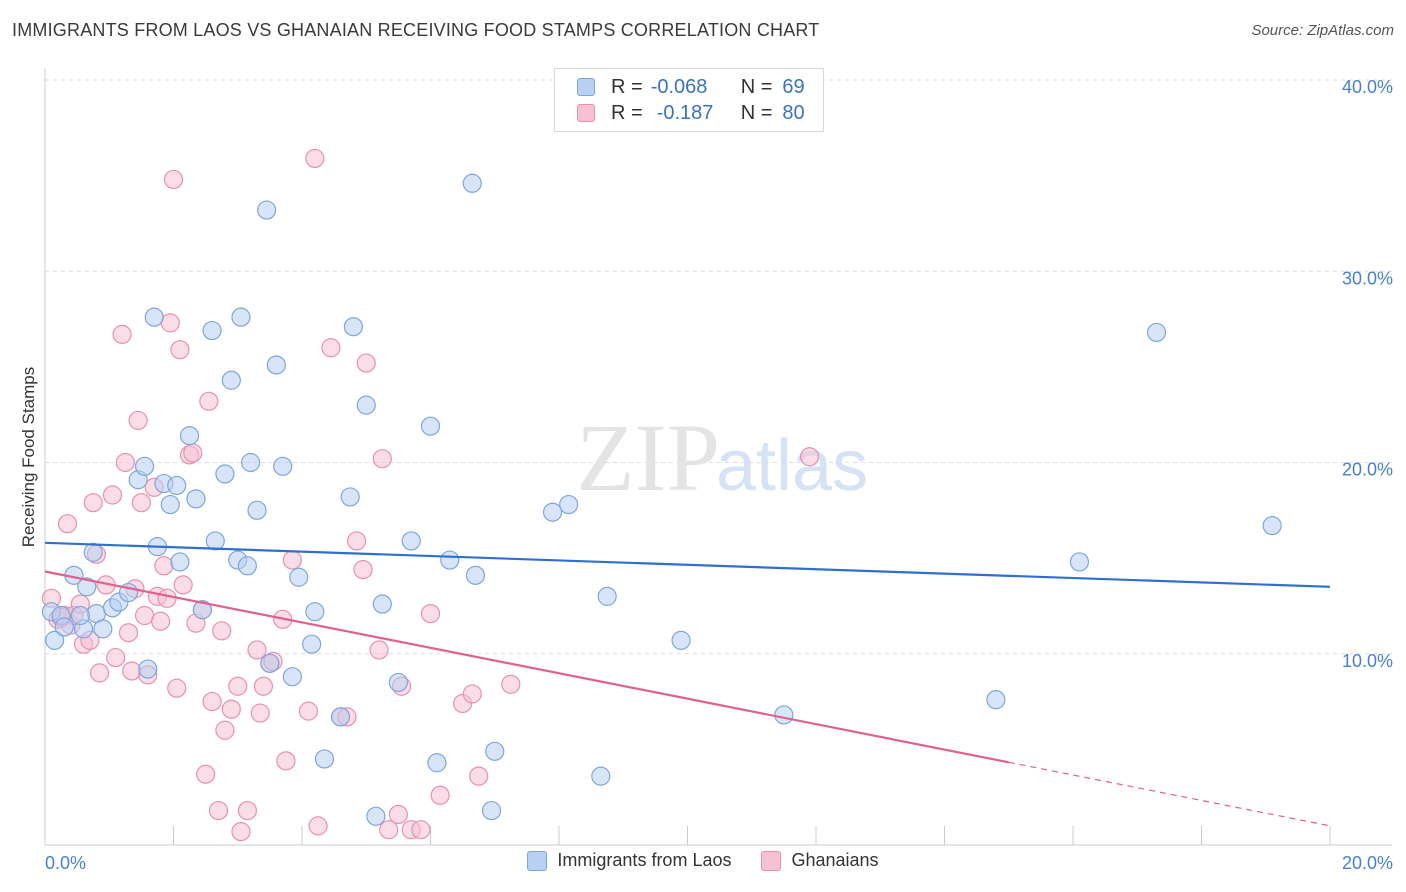  I want to click on legend-item-ghanaians: Ghanaians, so click(820, 860).